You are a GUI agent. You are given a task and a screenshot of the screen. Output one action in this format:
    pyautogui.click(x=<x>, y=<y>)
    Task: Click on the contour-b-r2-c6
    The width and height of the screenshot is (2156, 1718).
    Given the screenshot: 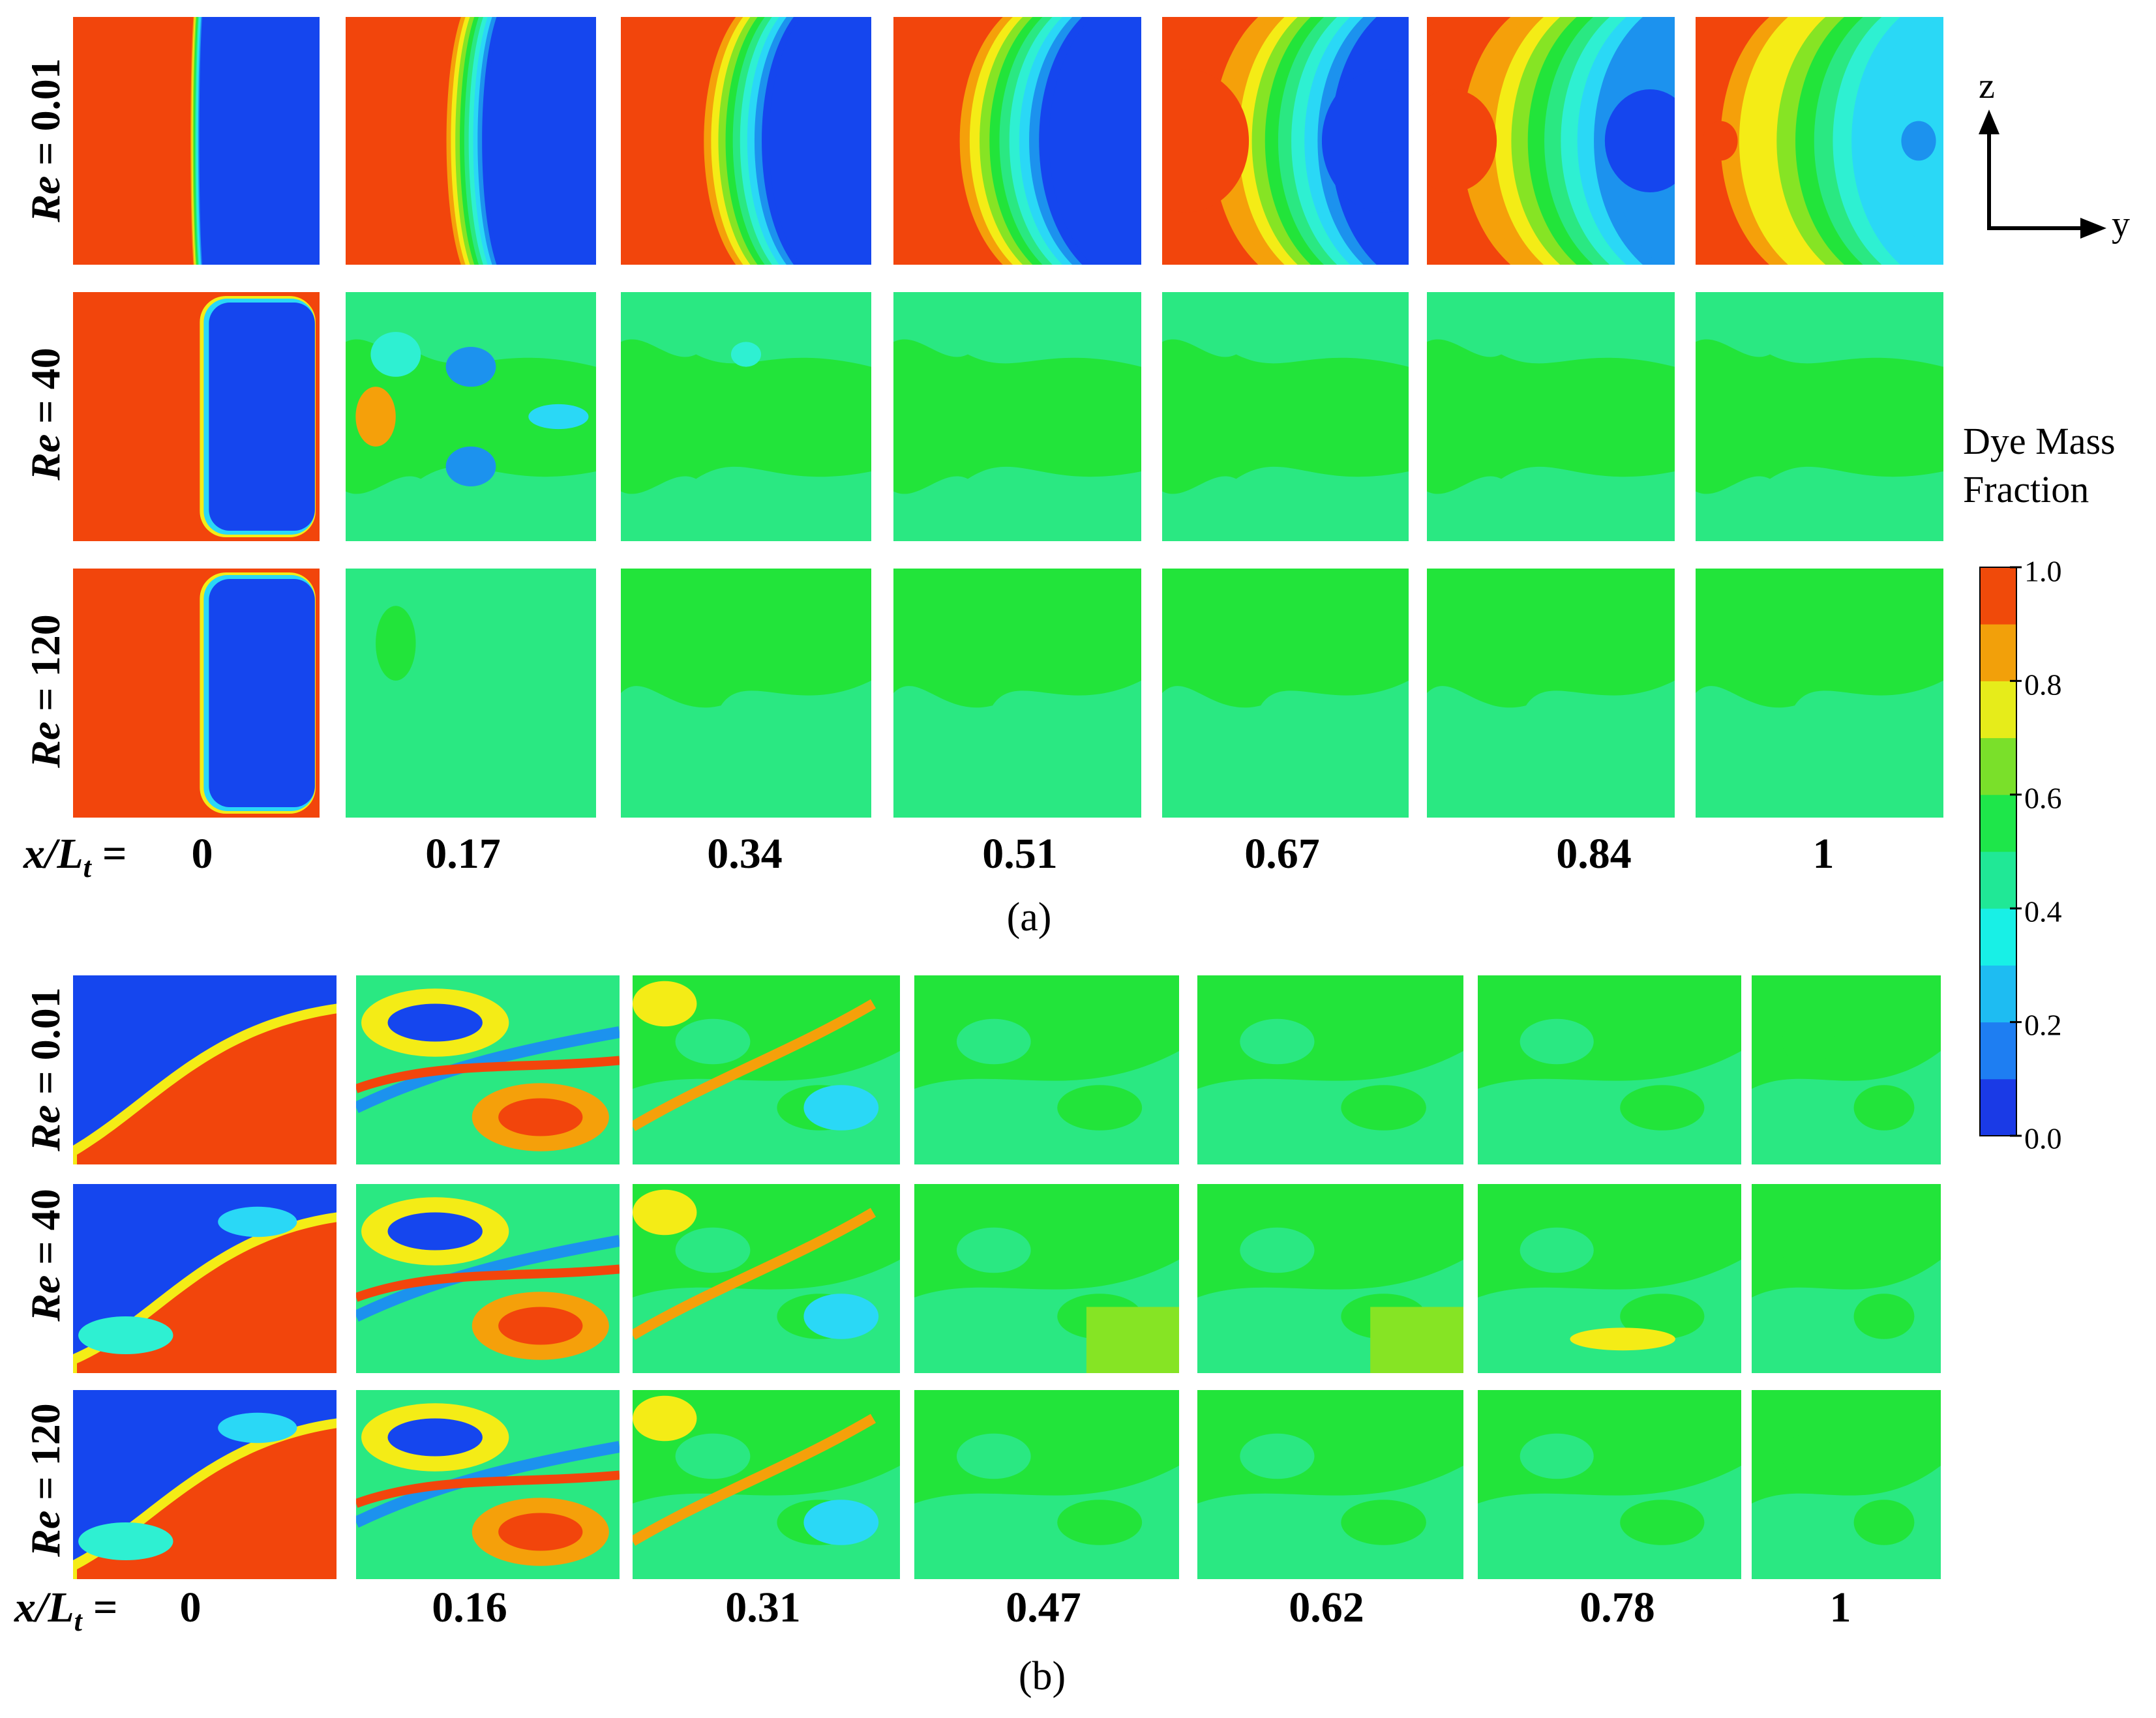 What is the action you would take?
    pyautogui.click(x=1846, y=1484)
    